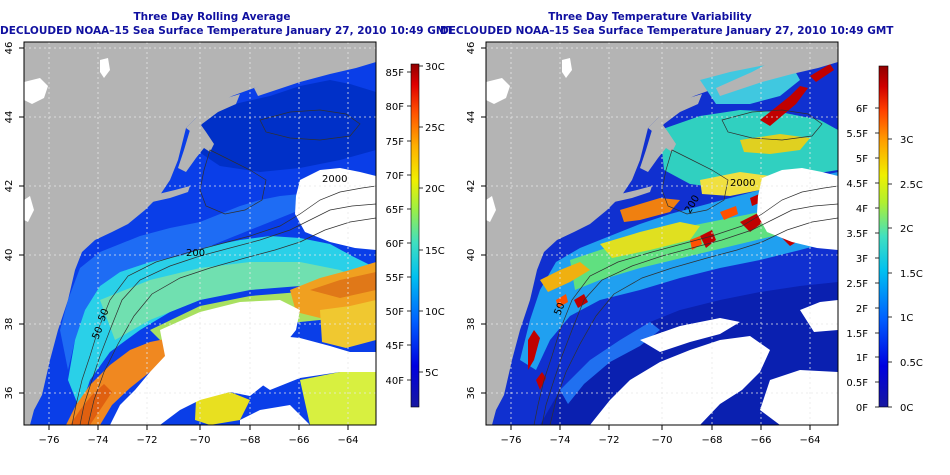 This screenshot has height=475, width=950. What do you see at coordinates (906, 229) in the screenshot?
I see `right-colorbar-c-label: 2C` at bounding box center [906, 229].